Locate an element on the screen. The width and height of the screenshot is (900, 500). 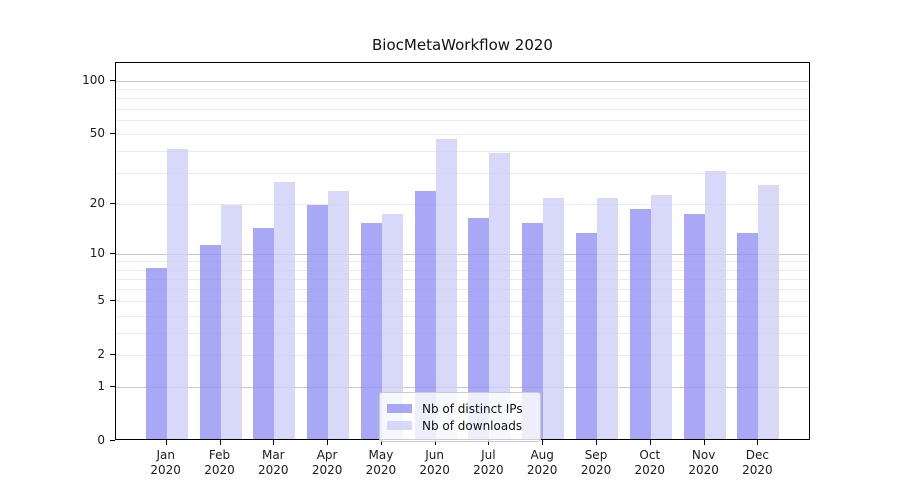
xtick-mark-oct is located at coordinates (650, 442).